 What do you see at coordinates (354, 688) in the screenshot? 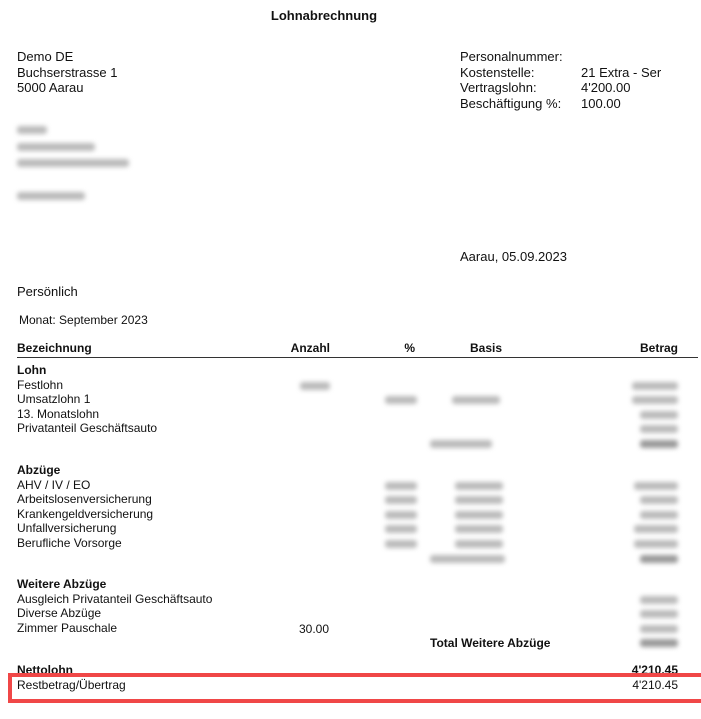
I see `highlight-box` at bounding box center [354, 688].